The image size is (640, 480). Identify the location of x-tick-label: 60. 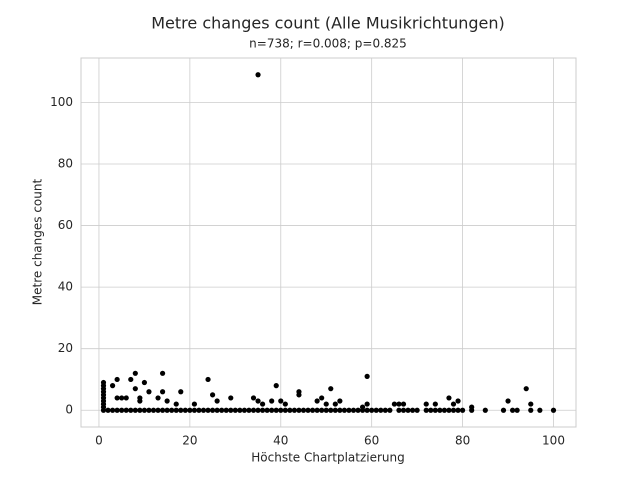
(371, 441).